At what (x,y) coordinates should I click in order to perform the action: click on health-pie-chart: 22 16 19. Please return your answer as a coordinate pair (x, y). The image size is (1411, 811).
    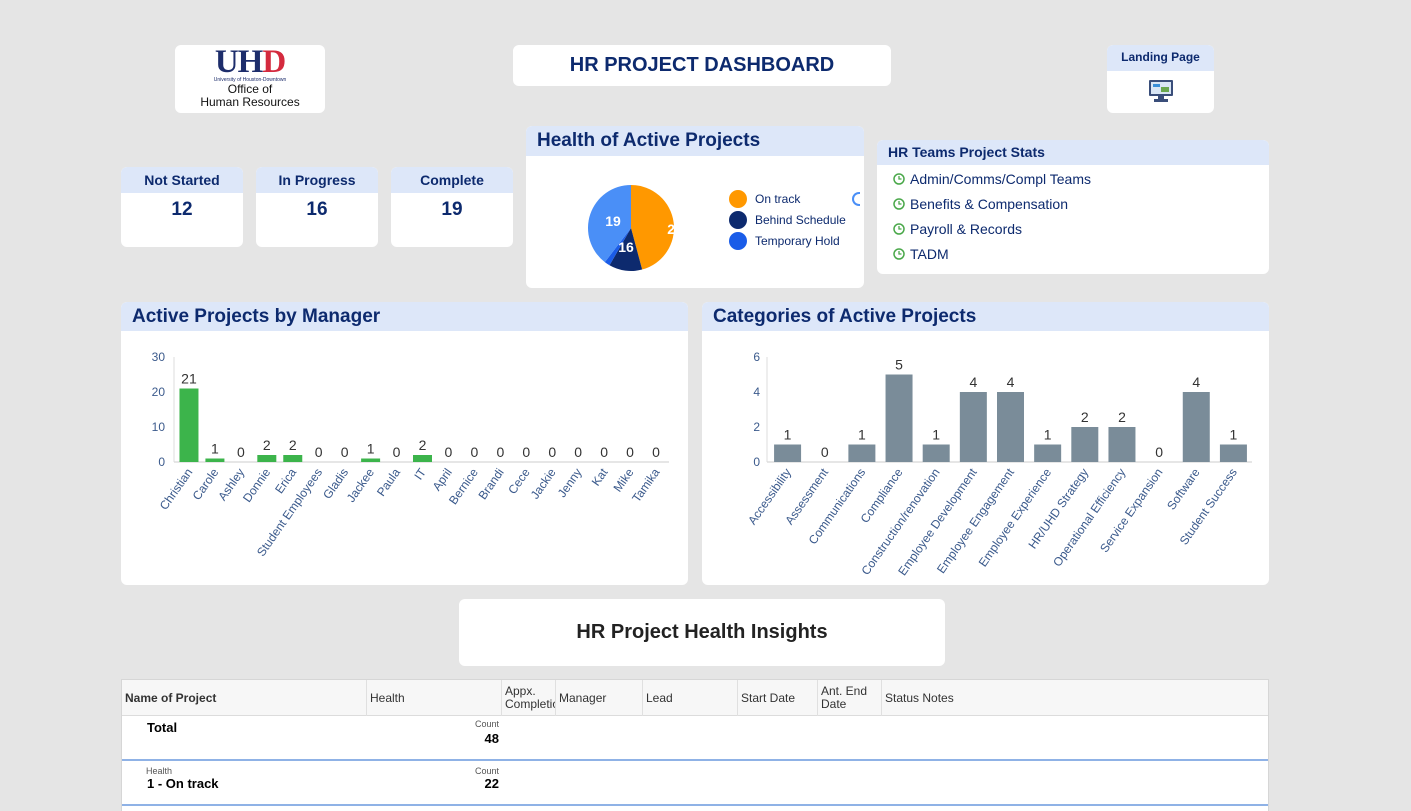
    Looking at the image, I should click on (635, 228).